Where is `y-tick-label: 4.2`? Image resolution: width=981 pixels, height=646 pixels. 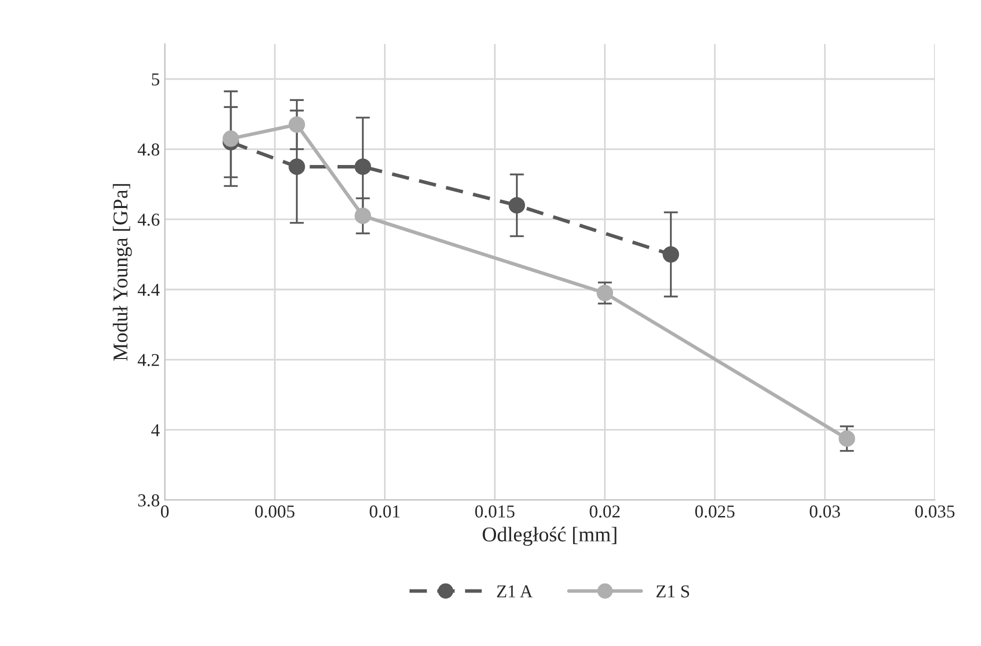 y-tick-label: 4.2 is located at coordinates (148, 360).